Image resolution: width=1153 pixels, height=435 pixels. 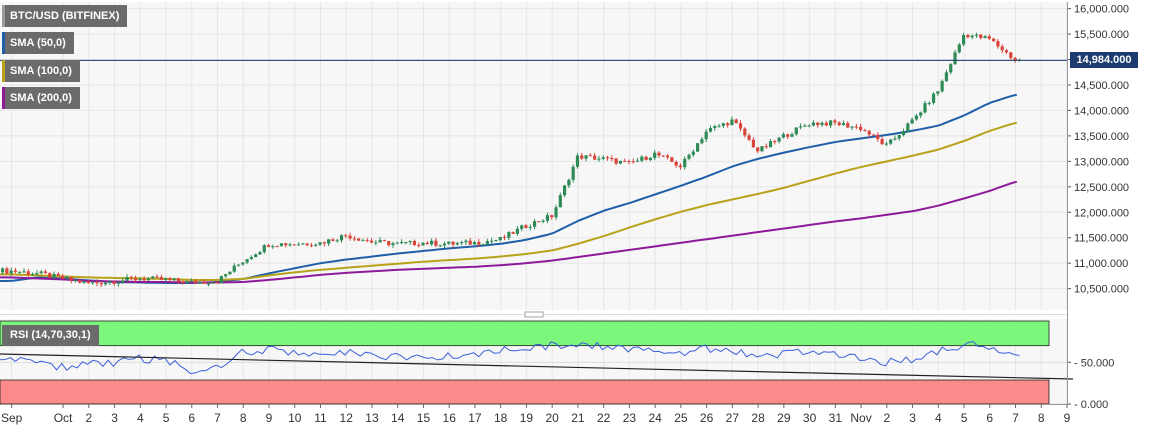 I want to click on rsi-trendline, so click(x=537, y=366).